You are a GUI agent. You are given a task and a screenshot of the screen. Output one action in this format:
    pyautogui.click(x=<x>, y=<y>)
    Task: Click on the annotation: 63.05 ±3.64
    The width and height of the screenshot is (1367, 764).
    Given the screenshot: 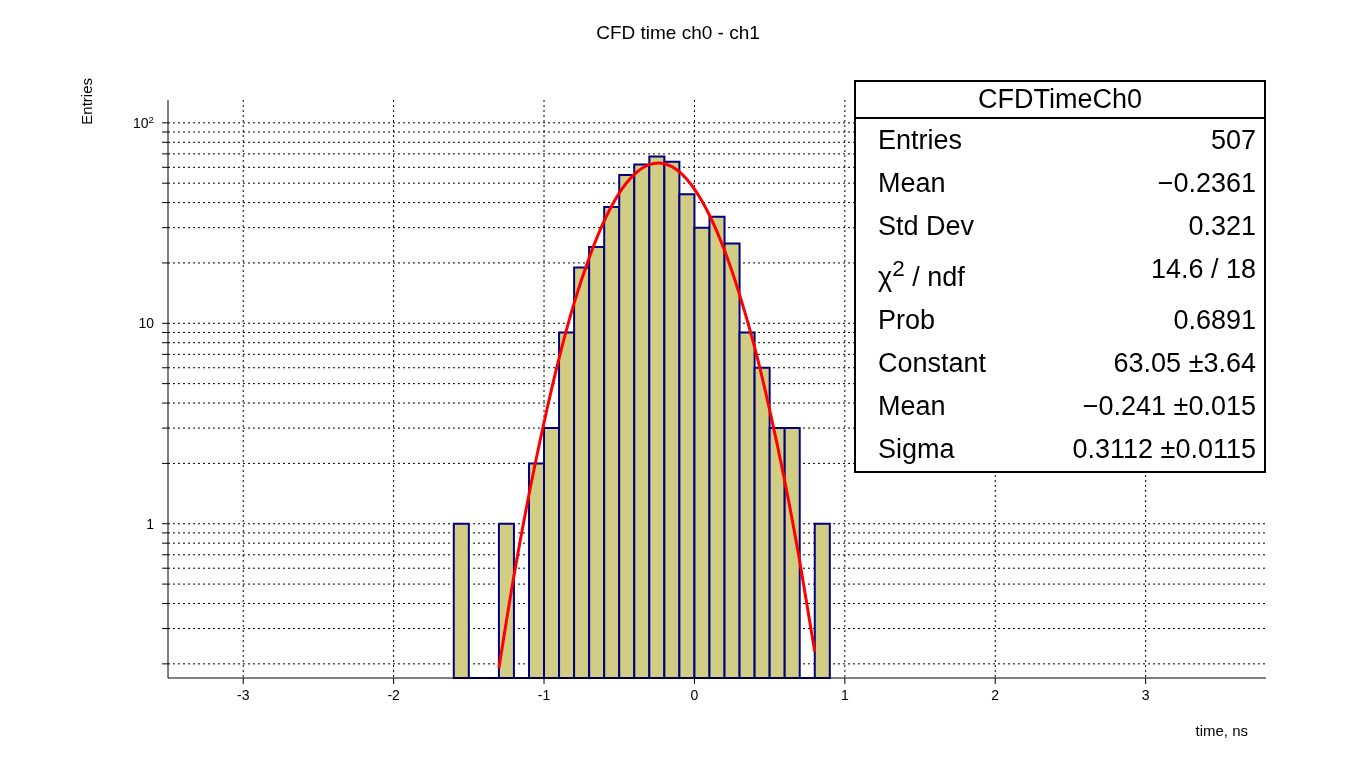 What is the action you would take?
    pyautogui.click(x=1184, y=363)
    